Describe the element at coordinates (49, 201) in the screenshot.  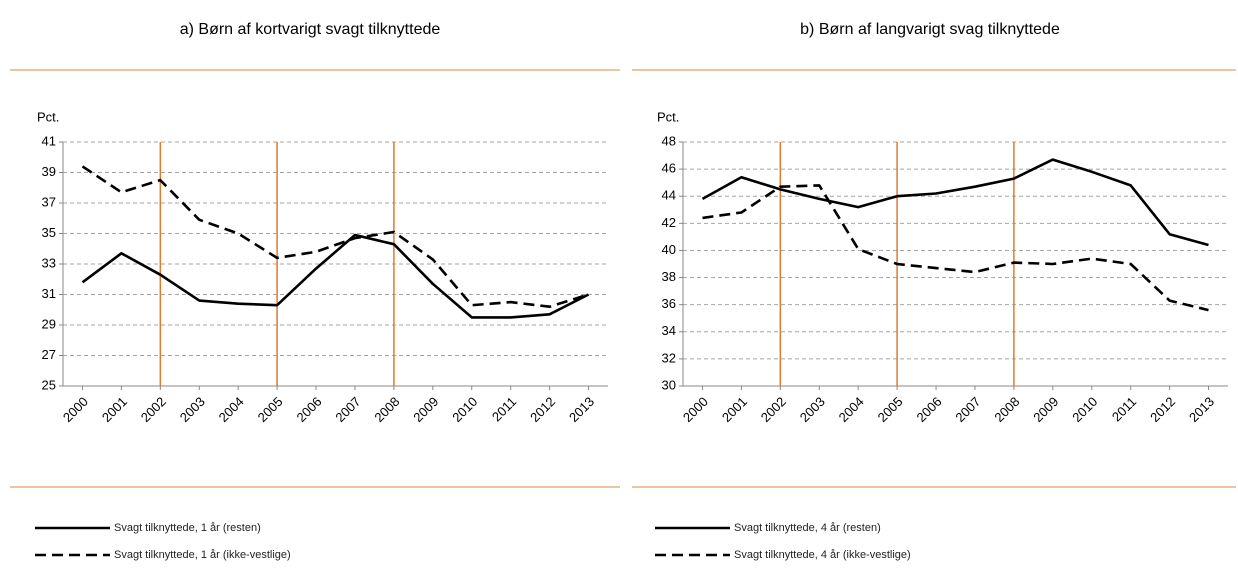
I see `y-tick-label: 37` at that location.